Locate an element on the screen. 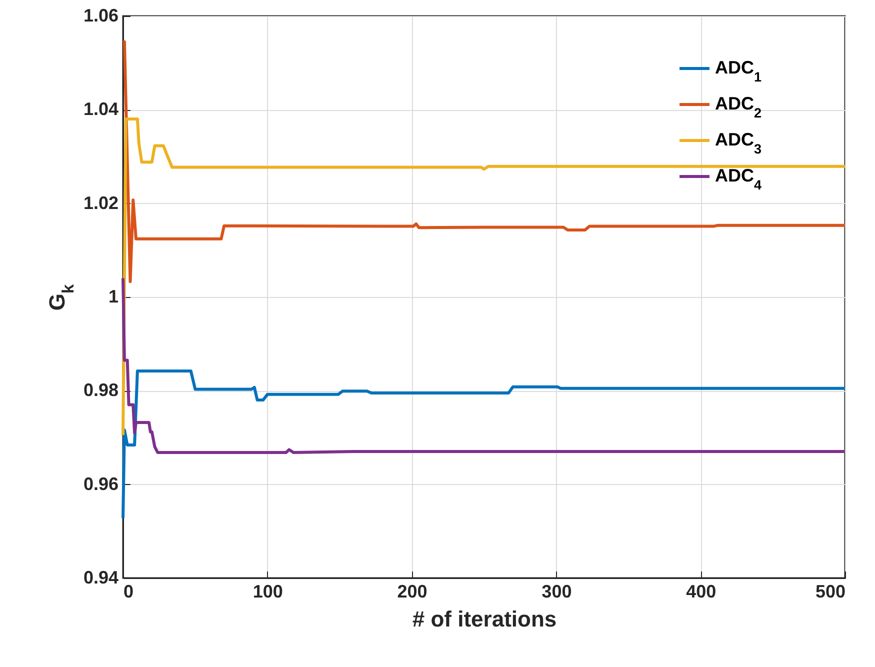 The image size is (875, 667). y-tick-label: 1 is located at coordinates (113, 296).